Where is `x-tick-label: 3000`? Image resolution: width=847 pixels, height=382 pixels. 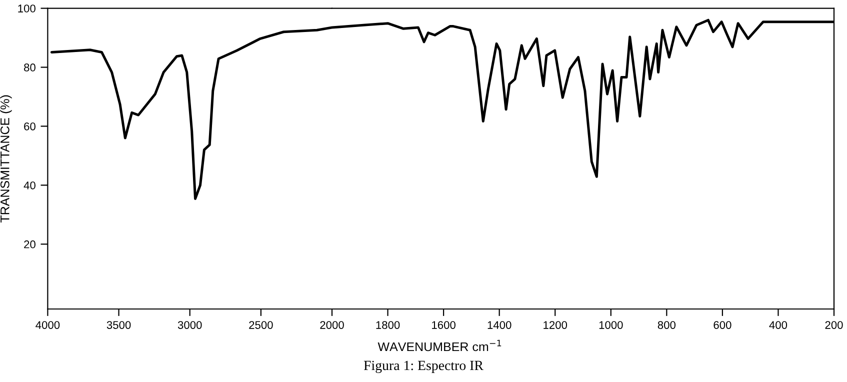 x-tick-label: 3000 is located at coordinates (190, 325).